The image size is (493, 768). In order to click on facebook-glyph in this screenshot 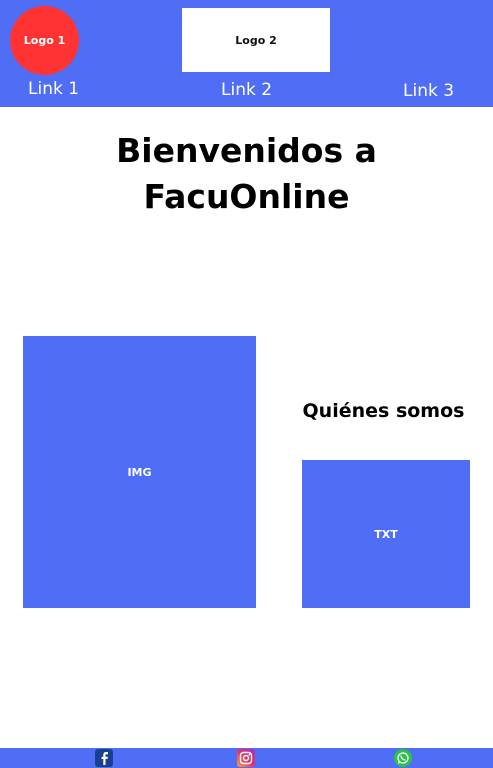, I will do `click(104, 758)`.